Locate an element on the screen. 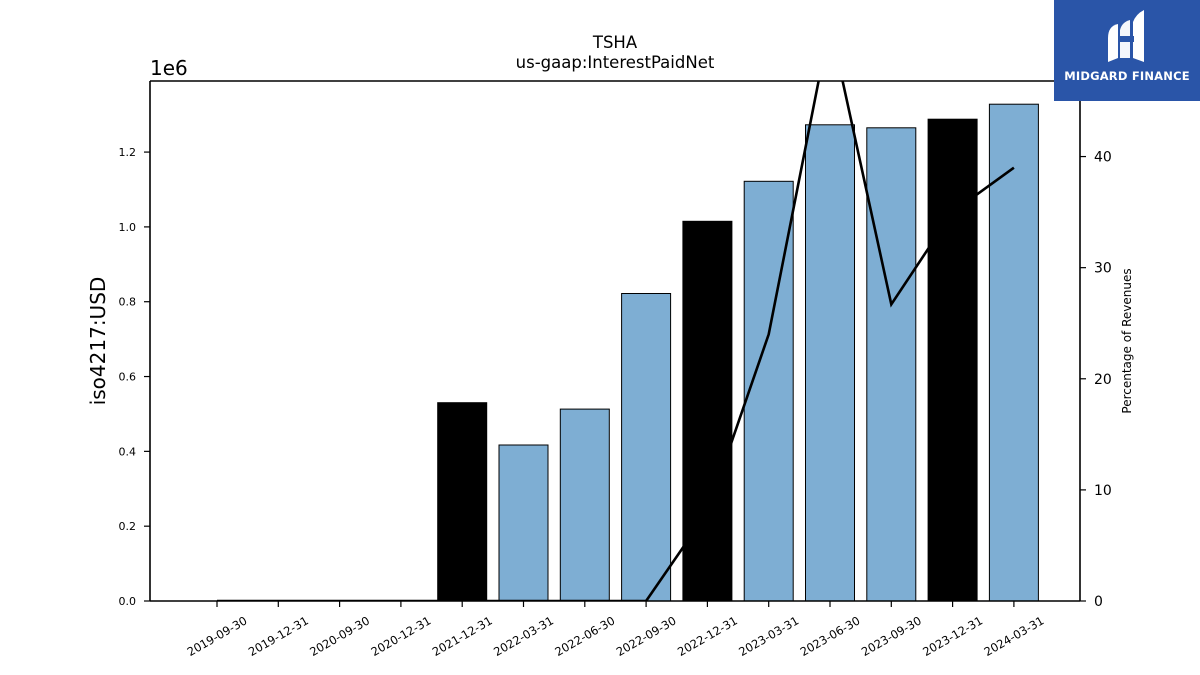  x-tick-label: 2023-09-30 is located at coordinates (891, 636).